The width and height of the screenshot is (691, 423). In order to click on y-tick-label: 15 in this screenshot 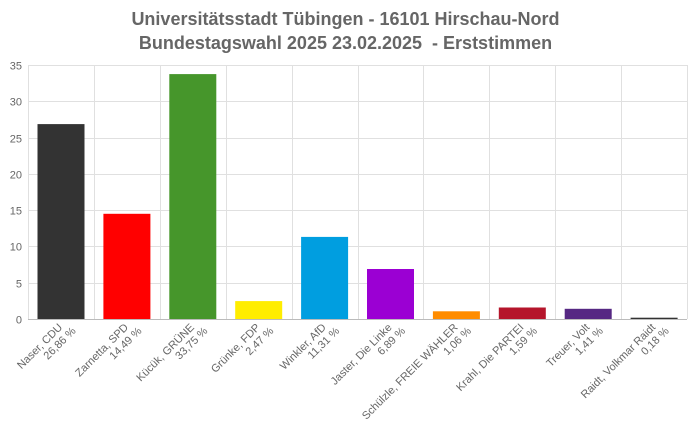, I will do `click(16, 212)`.